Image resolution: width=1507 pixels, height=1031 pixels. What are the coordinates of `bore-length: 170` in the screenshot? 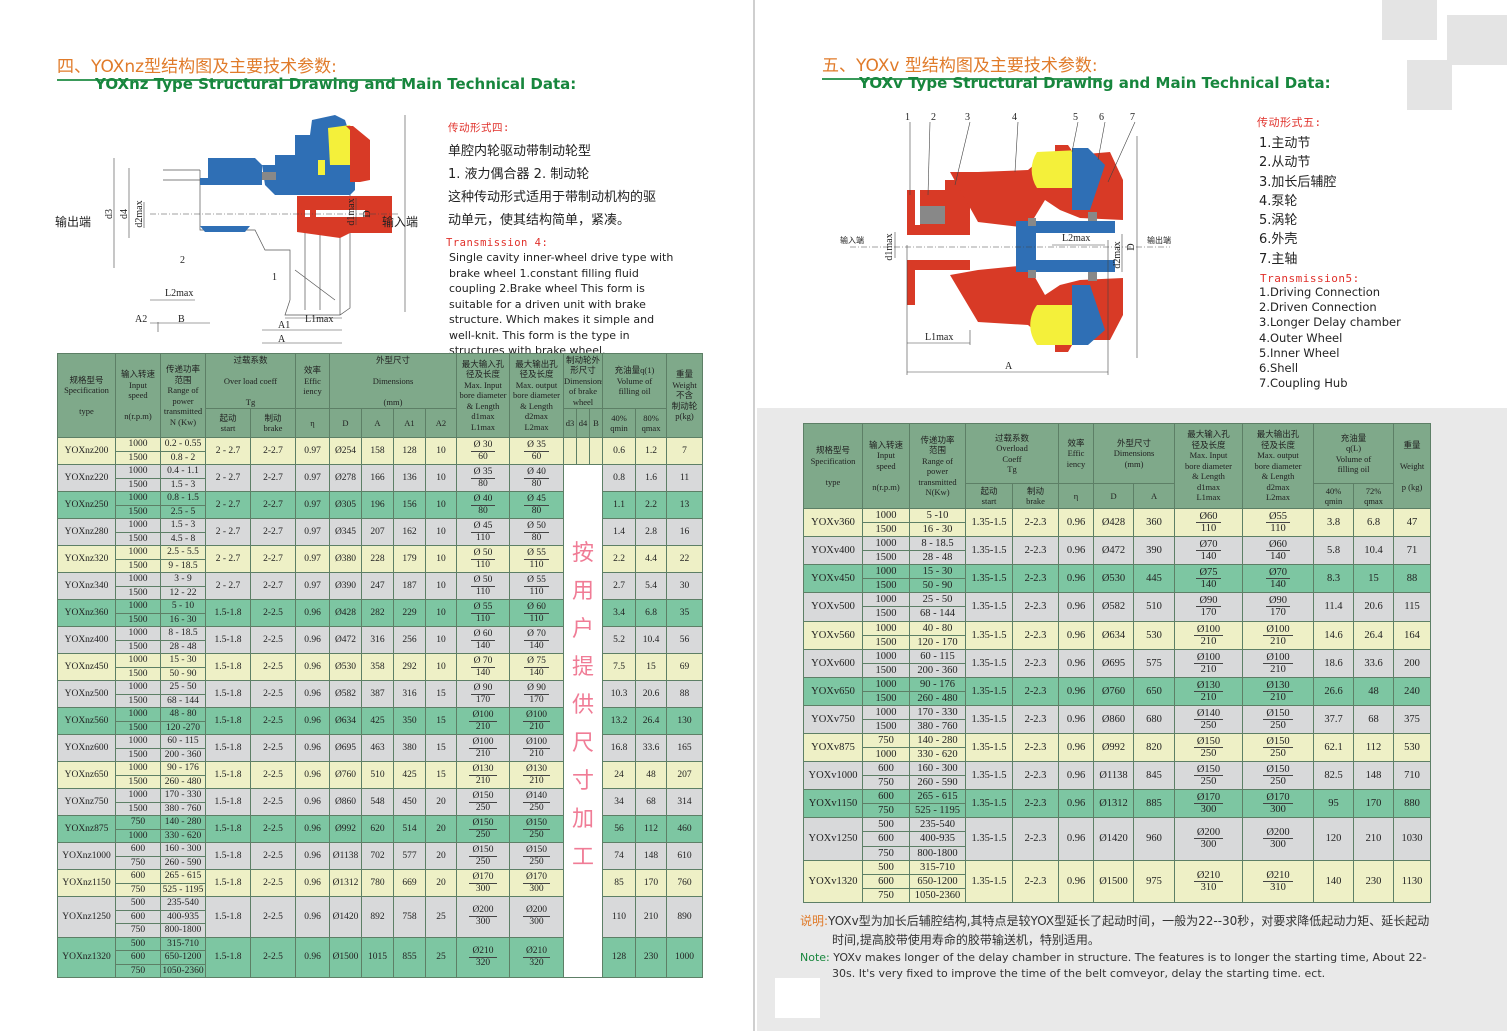 It's located at (536, 699).